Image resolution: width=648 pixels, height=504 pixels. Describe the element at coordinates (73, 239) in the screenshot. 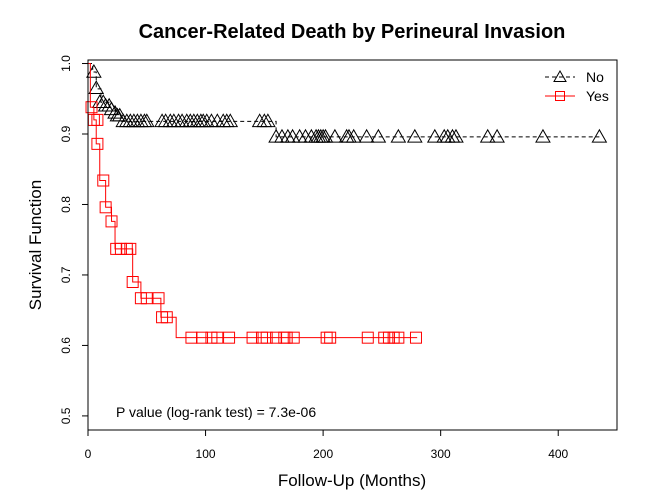

I see `y-axis: 0.5 0.6 0.7 0.8 0.9 1.0` at that location.